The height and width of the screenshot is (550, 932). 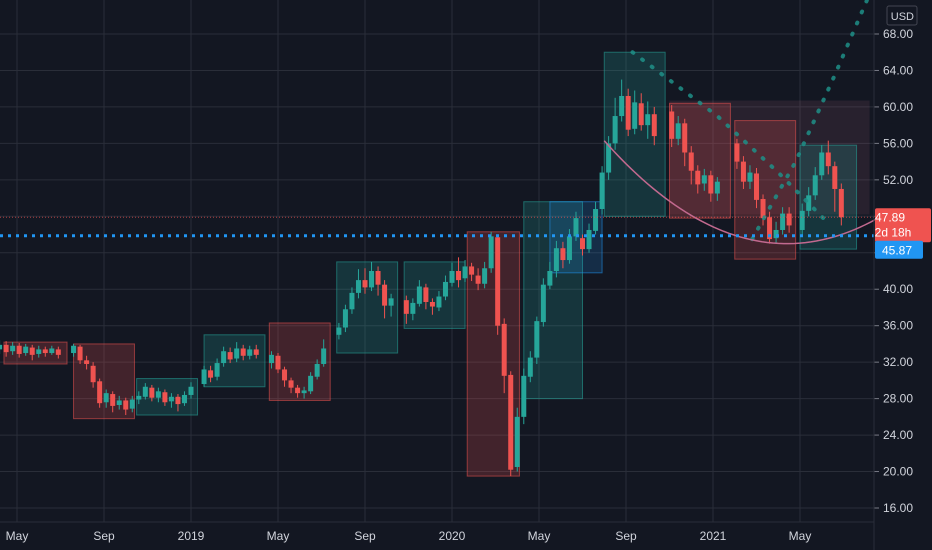 I want to click on x-tick-label: 2021, so click(x=713, y=536).